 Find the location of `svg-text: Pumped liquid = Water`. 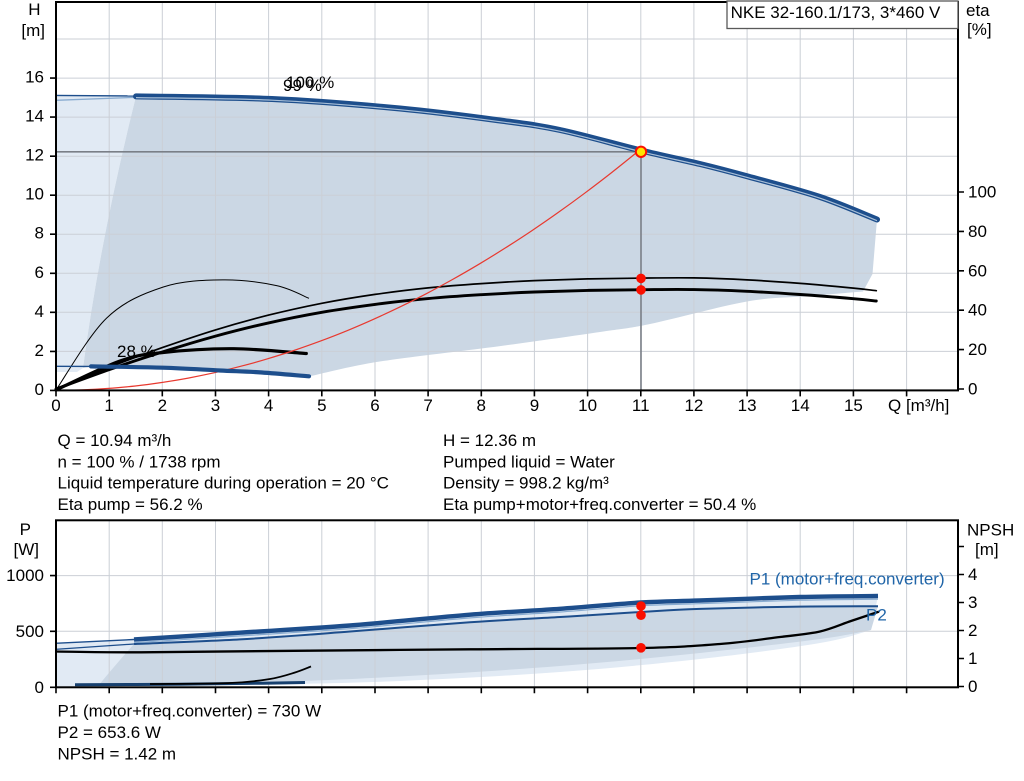

svg-text: Pumped liquid = Water is located at coordinates (529, 461).